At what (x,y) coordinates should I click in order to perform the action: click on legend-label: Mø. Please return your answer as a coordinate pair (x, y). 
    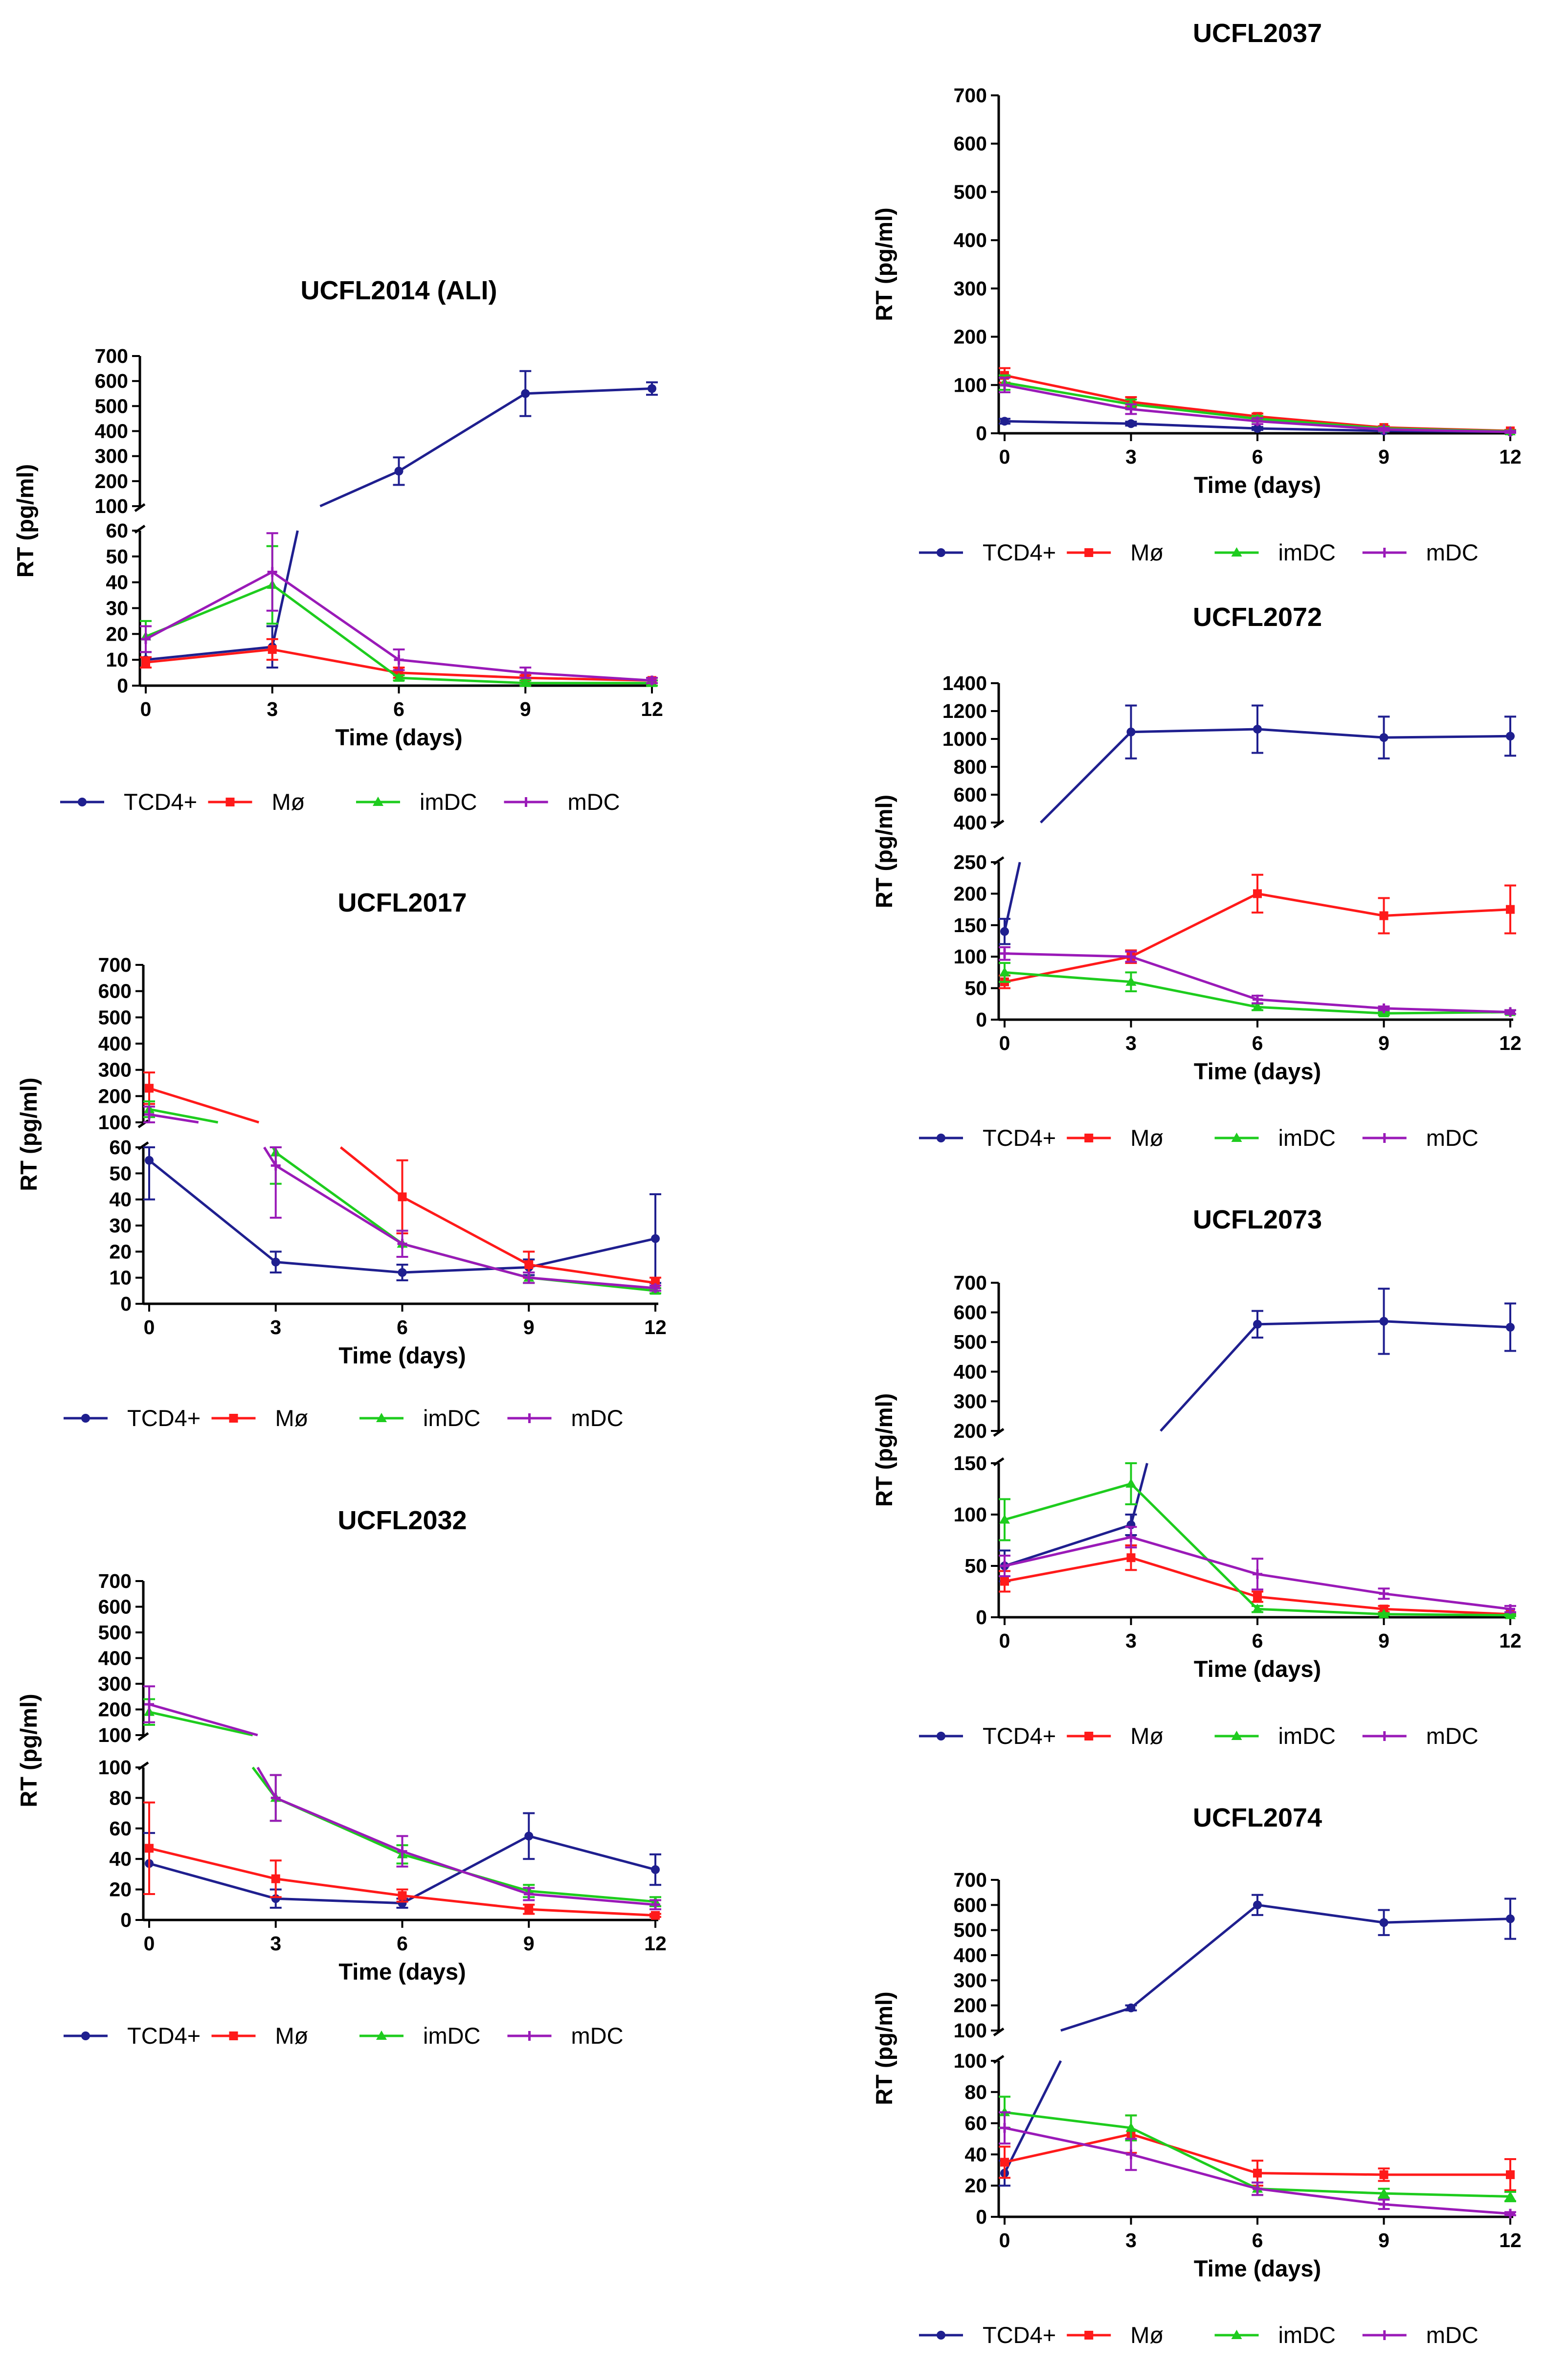
    Looking at the image, I should click on (1147, 2335).